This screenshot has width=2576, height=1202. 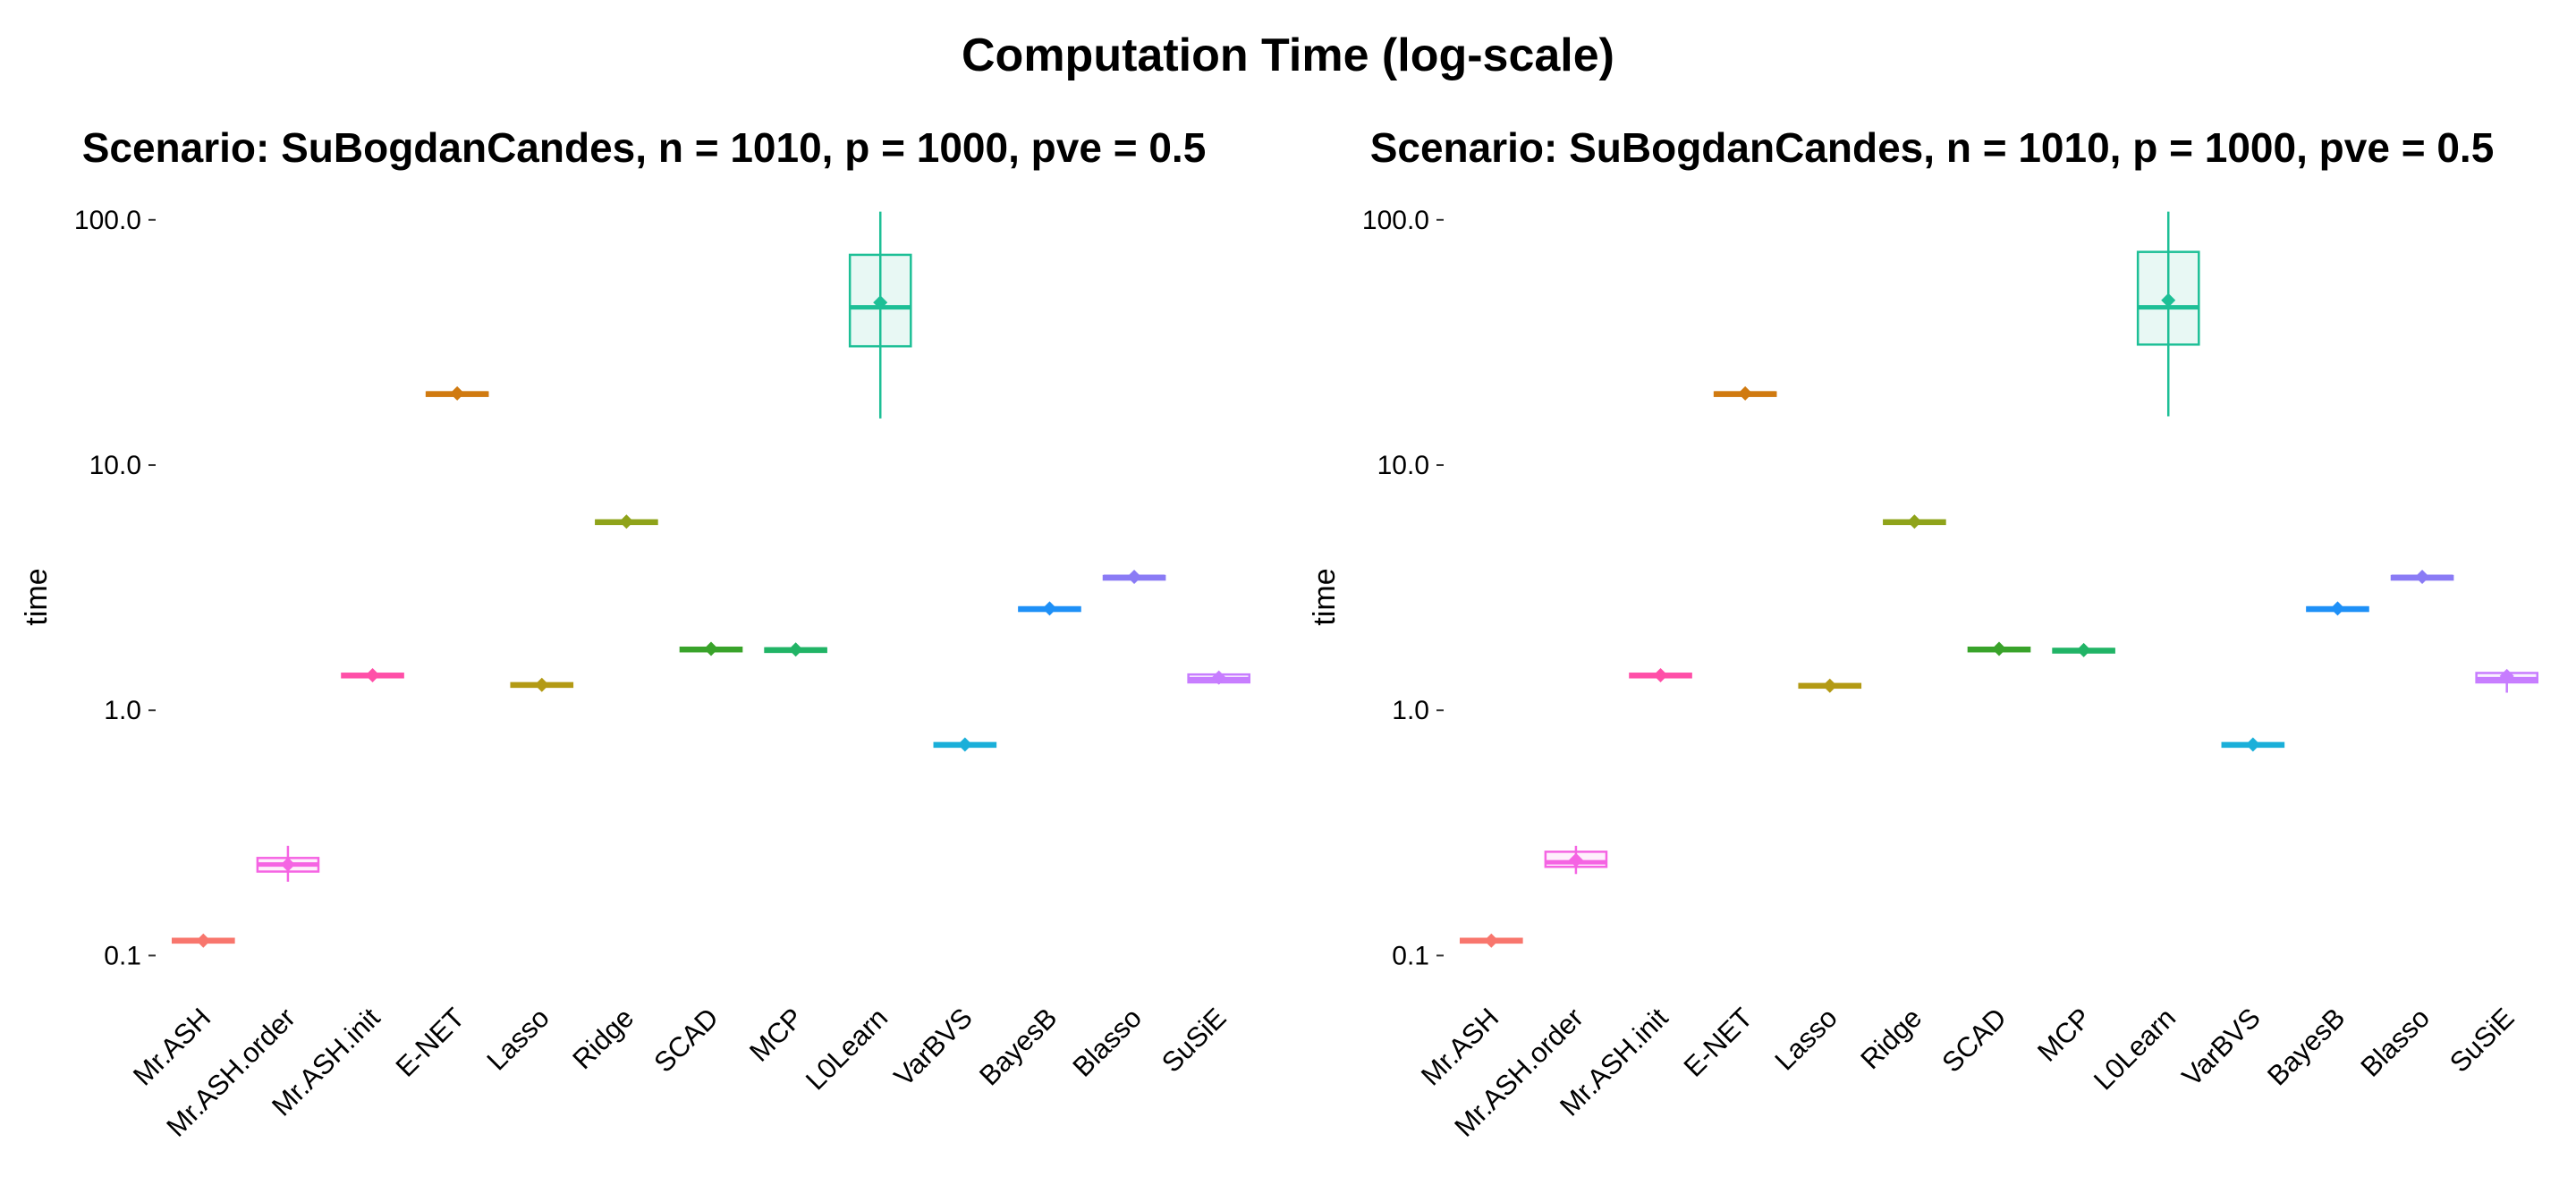 I want to click on figure-title: Computation Time (log-scale), so click(x=1288, y=55).